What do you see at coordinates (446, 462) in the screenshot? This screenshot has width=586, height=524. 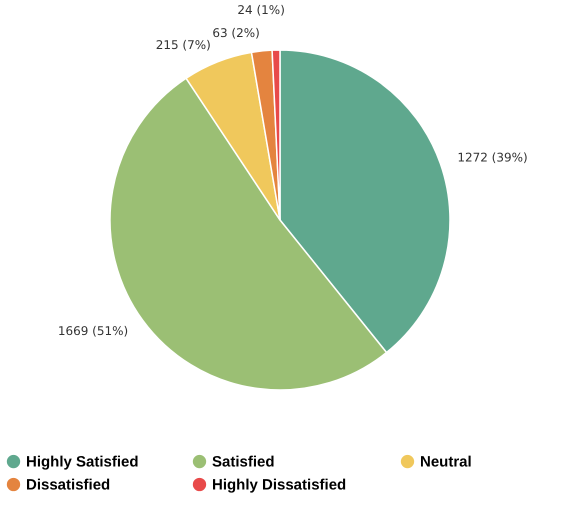 I see `legend-label: Neutral` at bounding box center [446, 462].